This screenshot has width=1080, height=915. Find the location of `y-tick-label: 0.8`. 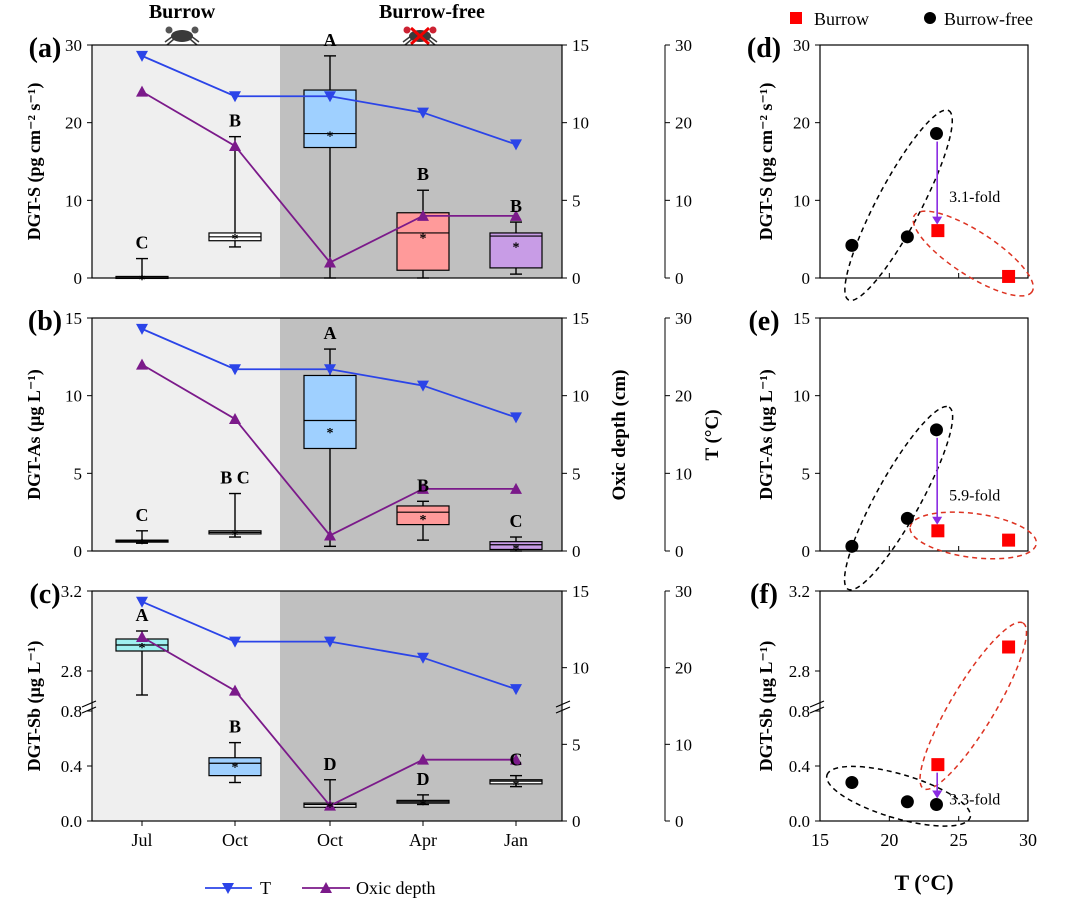

y-tick-label: 0.8 is located at coordinates (799, 711).